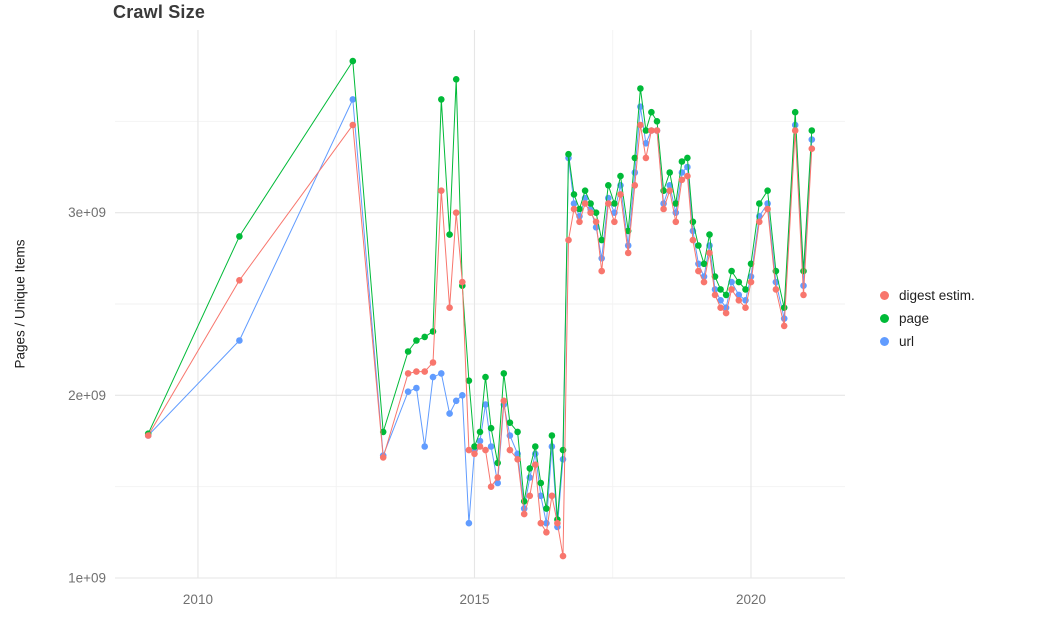 This screenshot has height=639, width=1059. What do you see at coordinates (884, 295) in the screenshot?
I see `legend-point-icon` at bounding box center [884, 295].